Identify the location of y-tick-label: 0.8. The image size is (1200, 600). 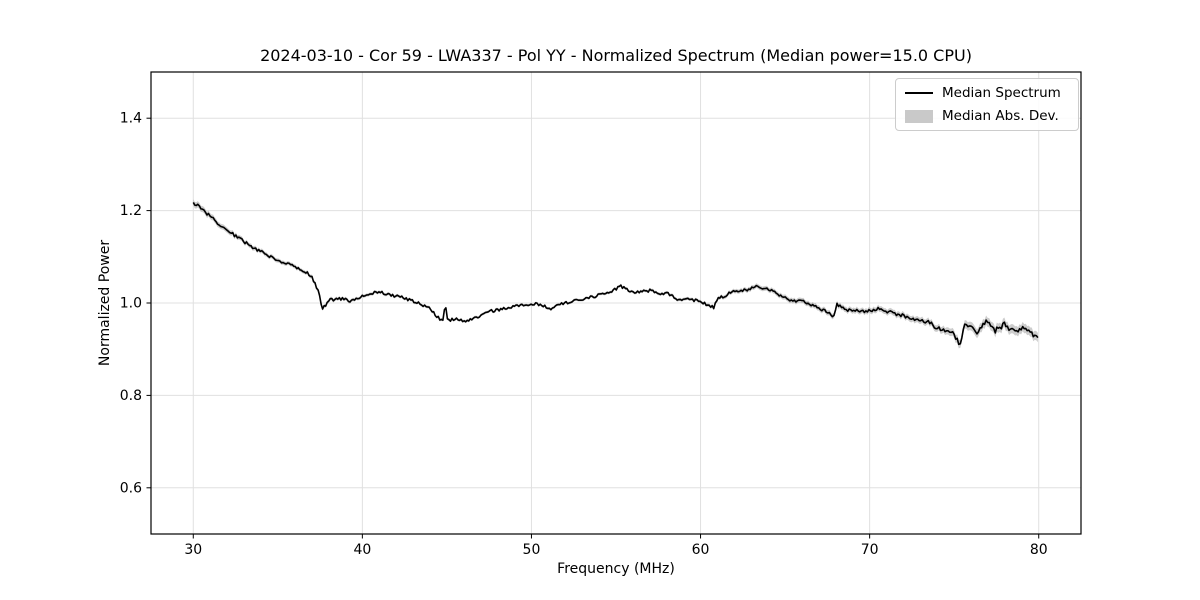
(131, 396).